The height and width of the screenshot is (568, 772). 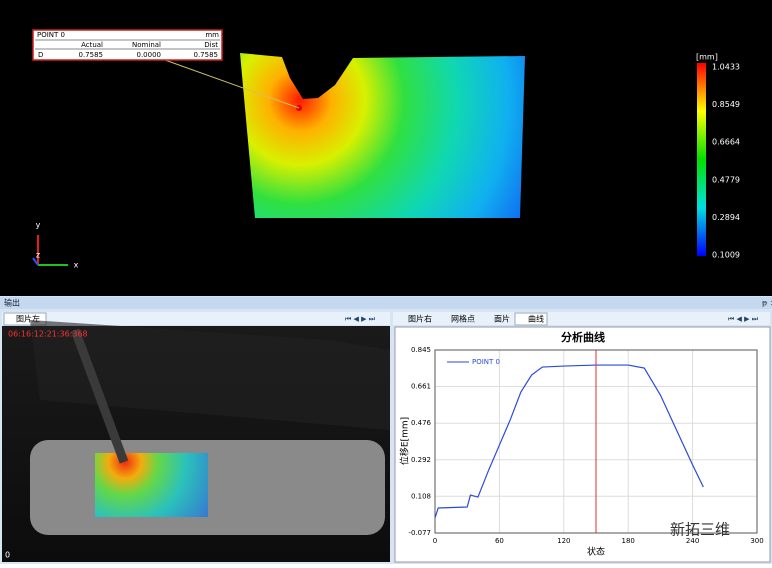 What do you see at coordinates (692, 541) in the screenshot?
I see `x-tick-label: 240` at bounding box center [692, 541].